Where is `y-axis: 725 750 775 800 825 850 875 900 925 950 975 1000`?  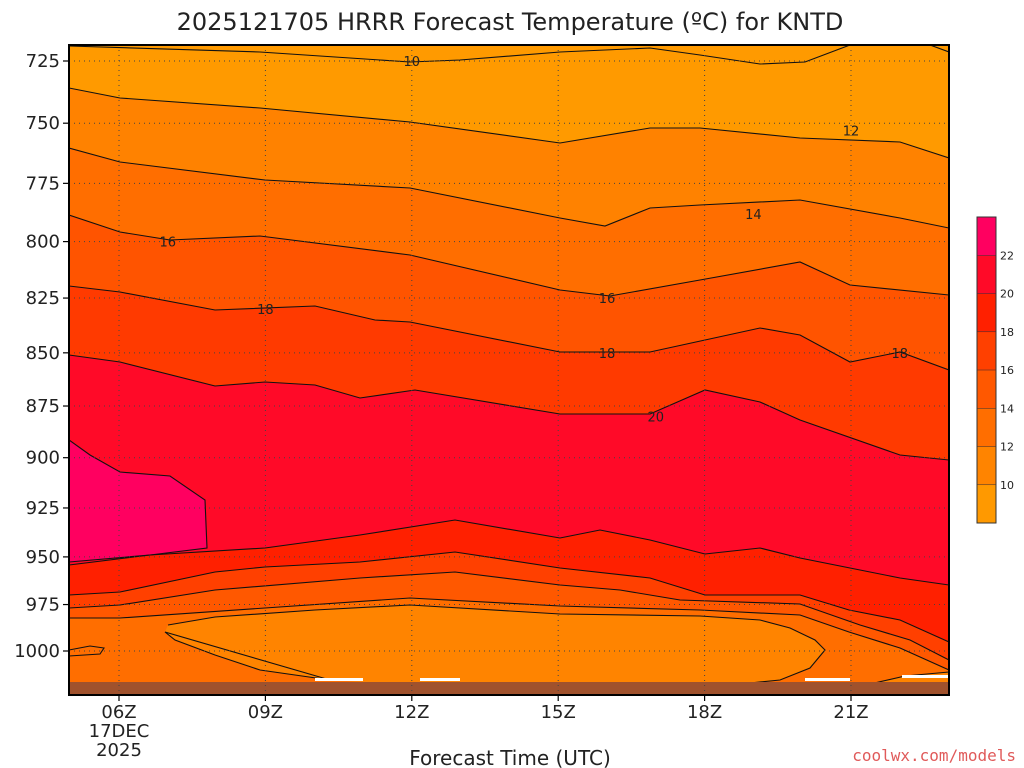 y-axis: 725 750 775 800 825 850 875 900 925 950 975 1000 is located at coordinates (41, 356).